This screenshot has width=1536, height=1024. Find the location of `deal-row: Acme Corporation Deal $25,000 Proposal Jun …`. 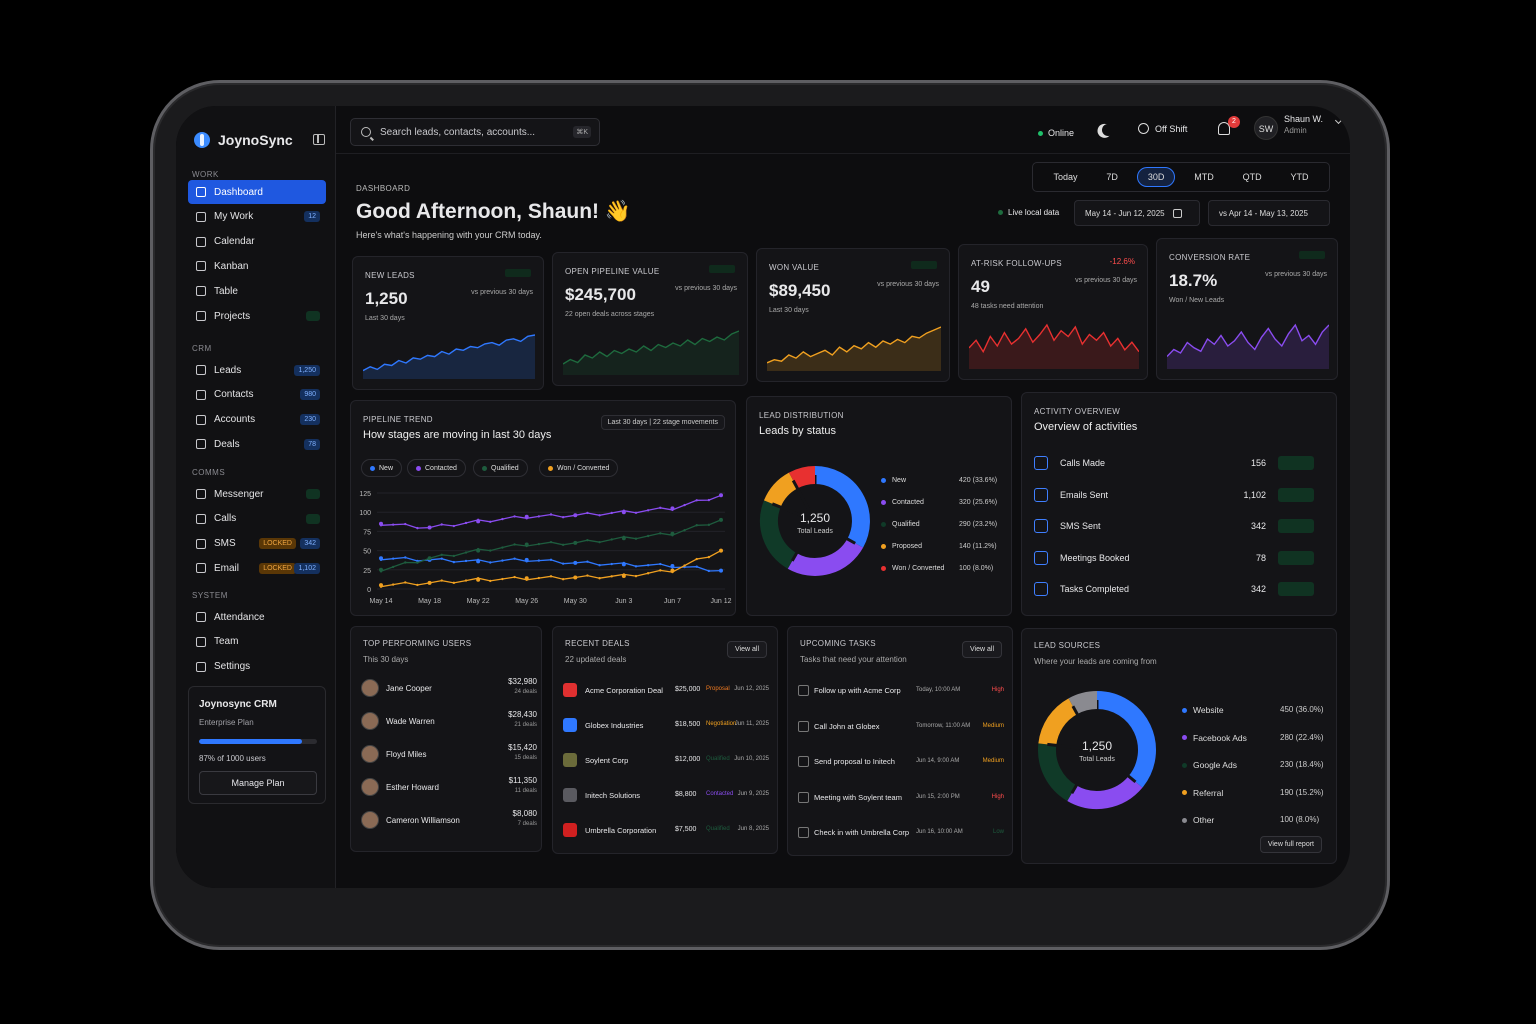

deal-row: Acme Corporation Deal $25,000 Proposal Jun … is located at coordinates (666, 693).